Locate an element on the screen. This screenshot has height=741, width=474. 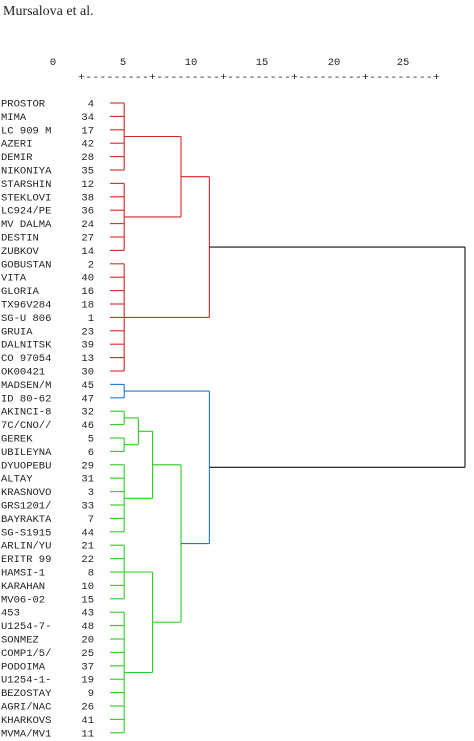
leaf-id: 19 is located at coordinates (87, 681).